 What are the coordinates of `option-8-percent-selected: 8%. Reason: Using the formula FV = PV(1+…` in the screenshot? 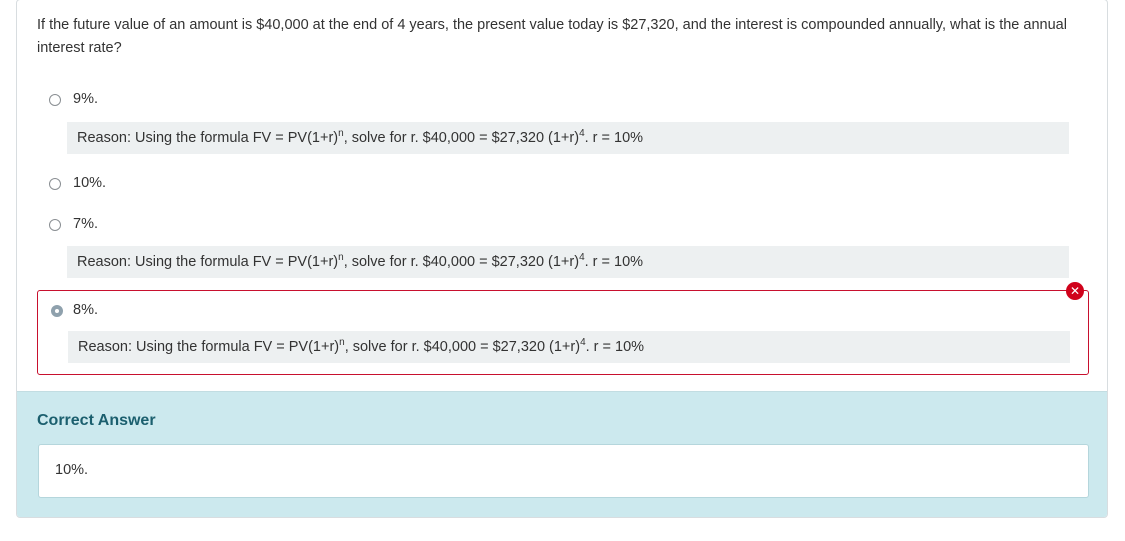 It's located at (563, 332).